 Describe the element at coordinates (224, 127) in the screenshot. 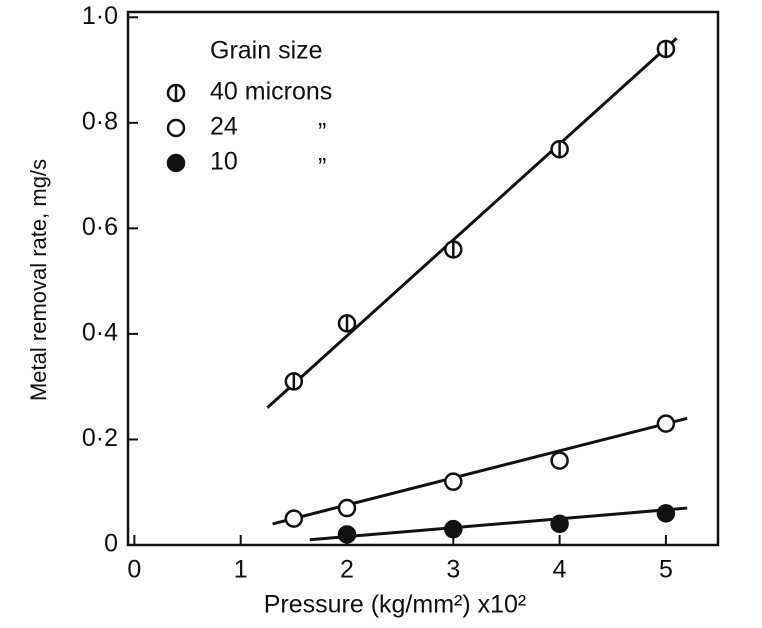

I see `legend-label: 24` at that location.